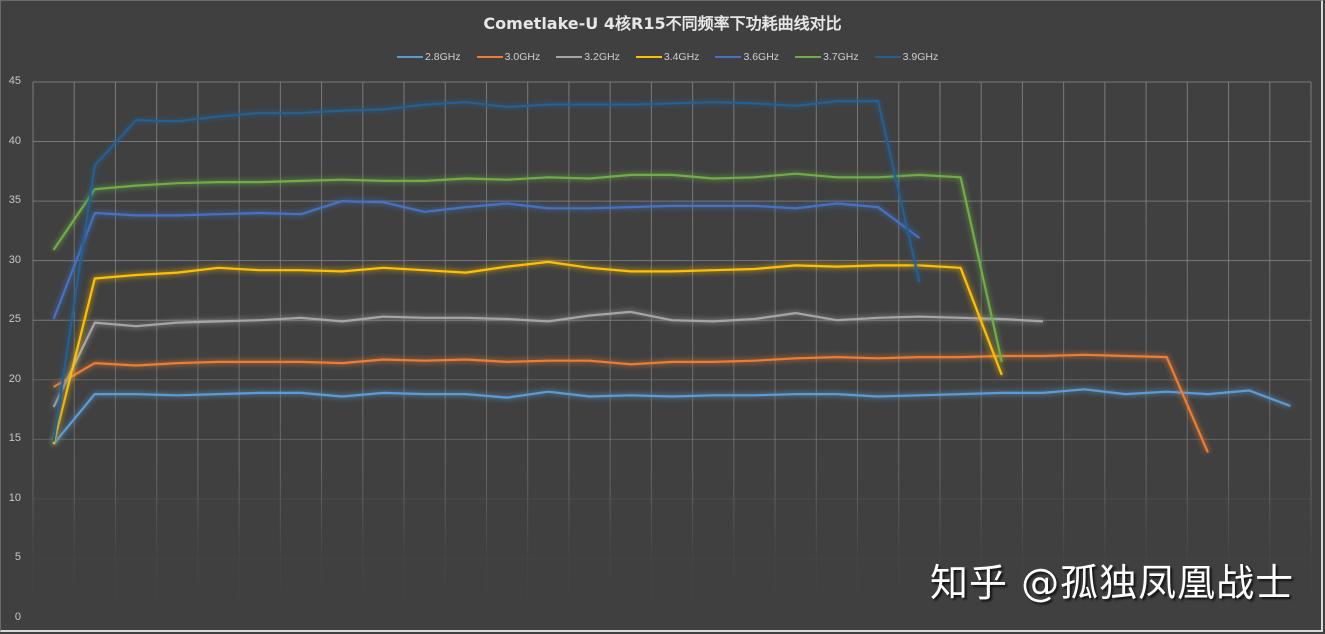 The width and height of the screenshot is (1325, 634). Describe the element at coordinates (14, 319) in the screenshot. I see `y-tick-label: 25` at that location.